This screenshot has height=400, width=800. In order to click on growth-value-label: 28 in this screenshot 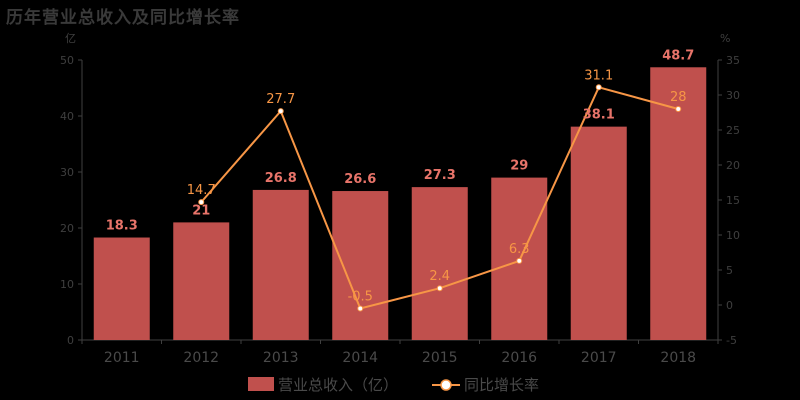, I will do `click(678, 97)`.